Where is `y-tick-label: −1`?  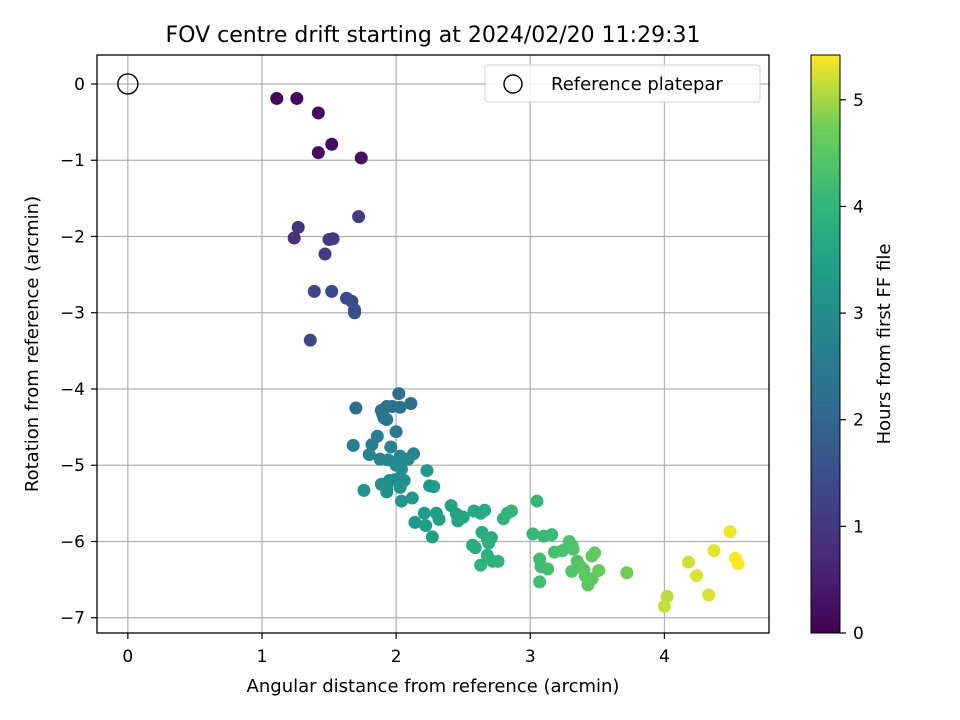
y-tick-label: −1 is located at coordinates (72, 161).